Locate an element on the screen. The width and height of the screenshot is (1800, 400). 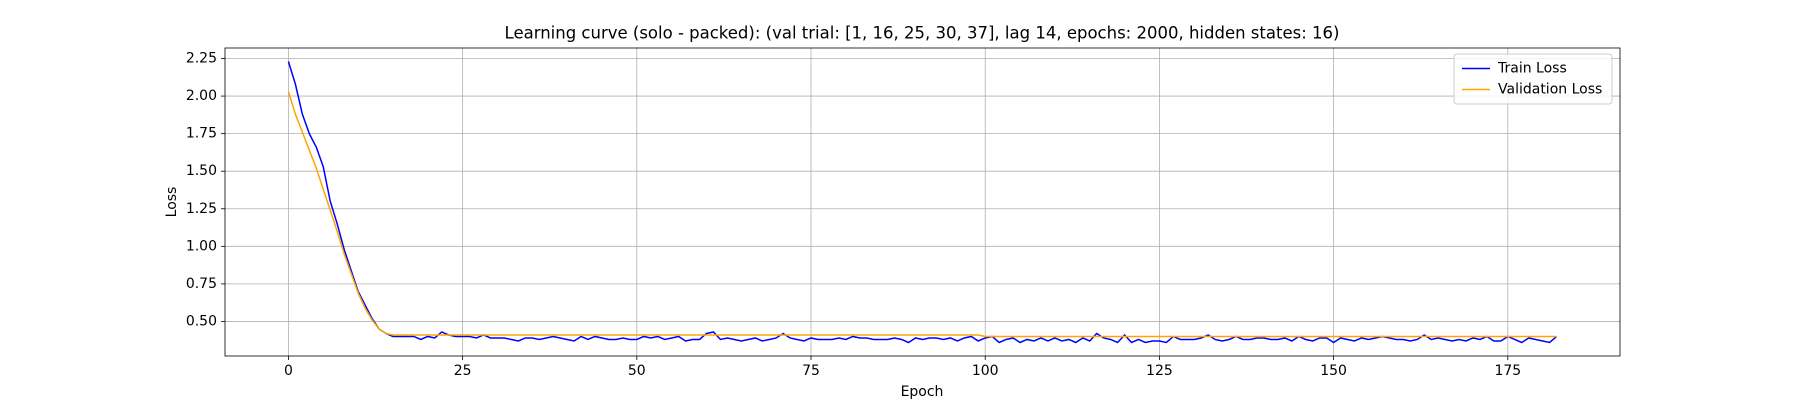
x-tick-label: 25 is located at coordinates (463, 371).